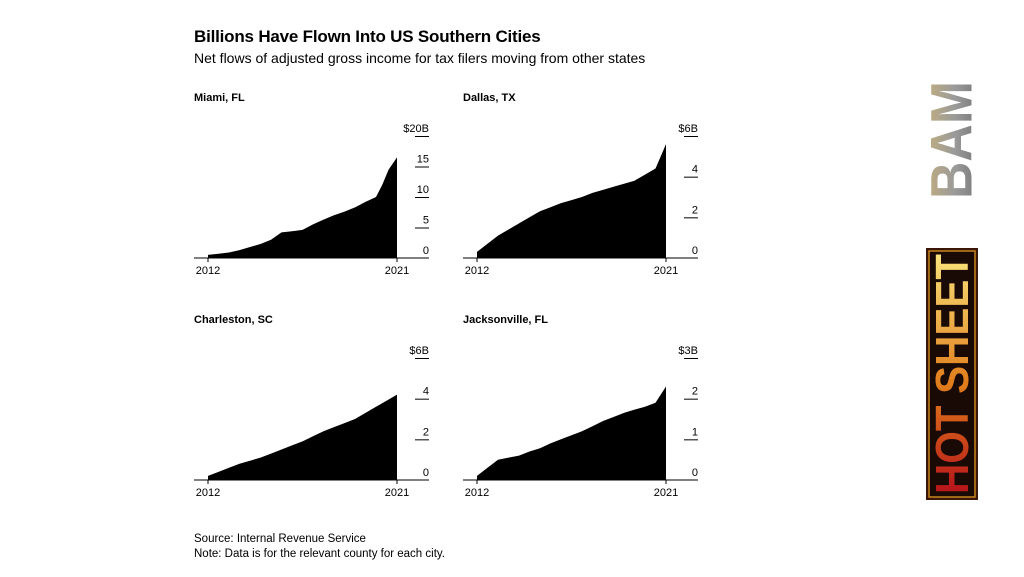  I want to click on y-tick-label-miami: 5, so click(426, 221).